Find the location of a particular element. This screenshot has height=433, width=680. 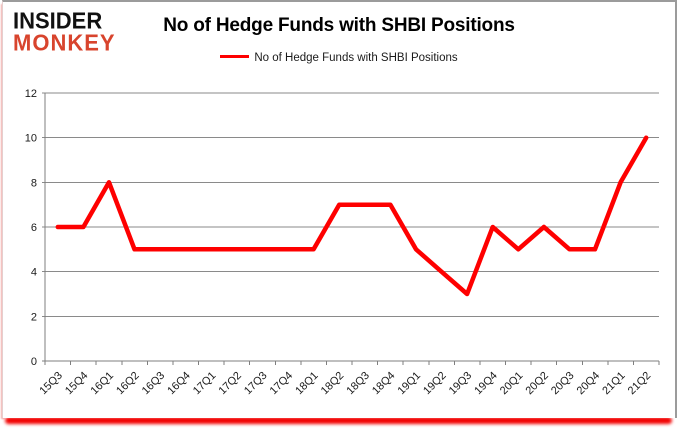

x-axis-tick-label: 20Q1 is located at coordinates (512, 384).